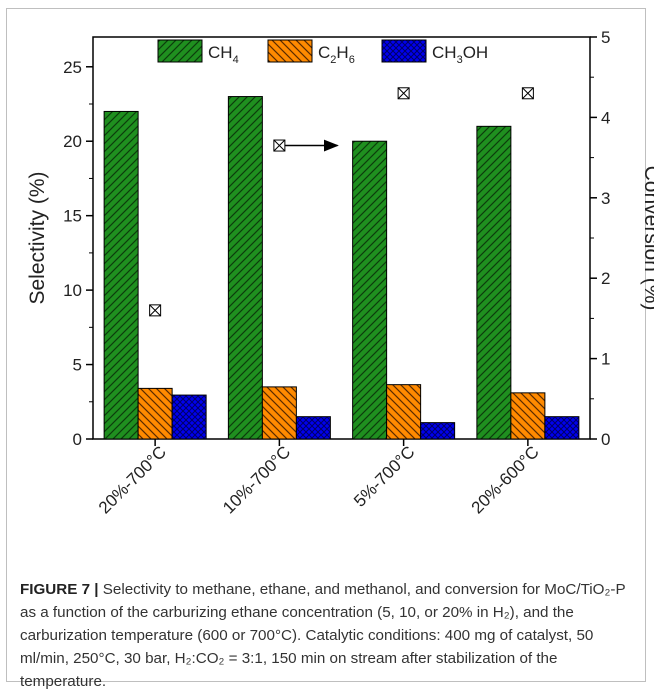  I want to click on y2-tick-label: 3, so click(605, 198).